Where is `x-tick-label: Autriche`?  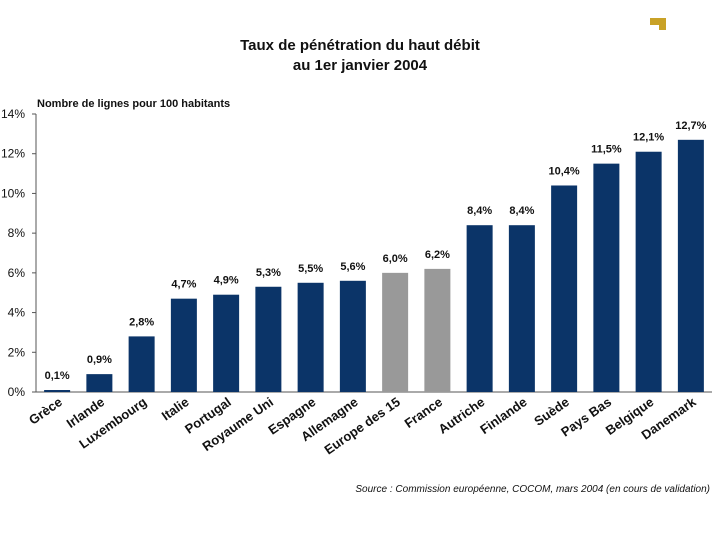
x-tick-label: Autriche is located at coordinates (462, 415).